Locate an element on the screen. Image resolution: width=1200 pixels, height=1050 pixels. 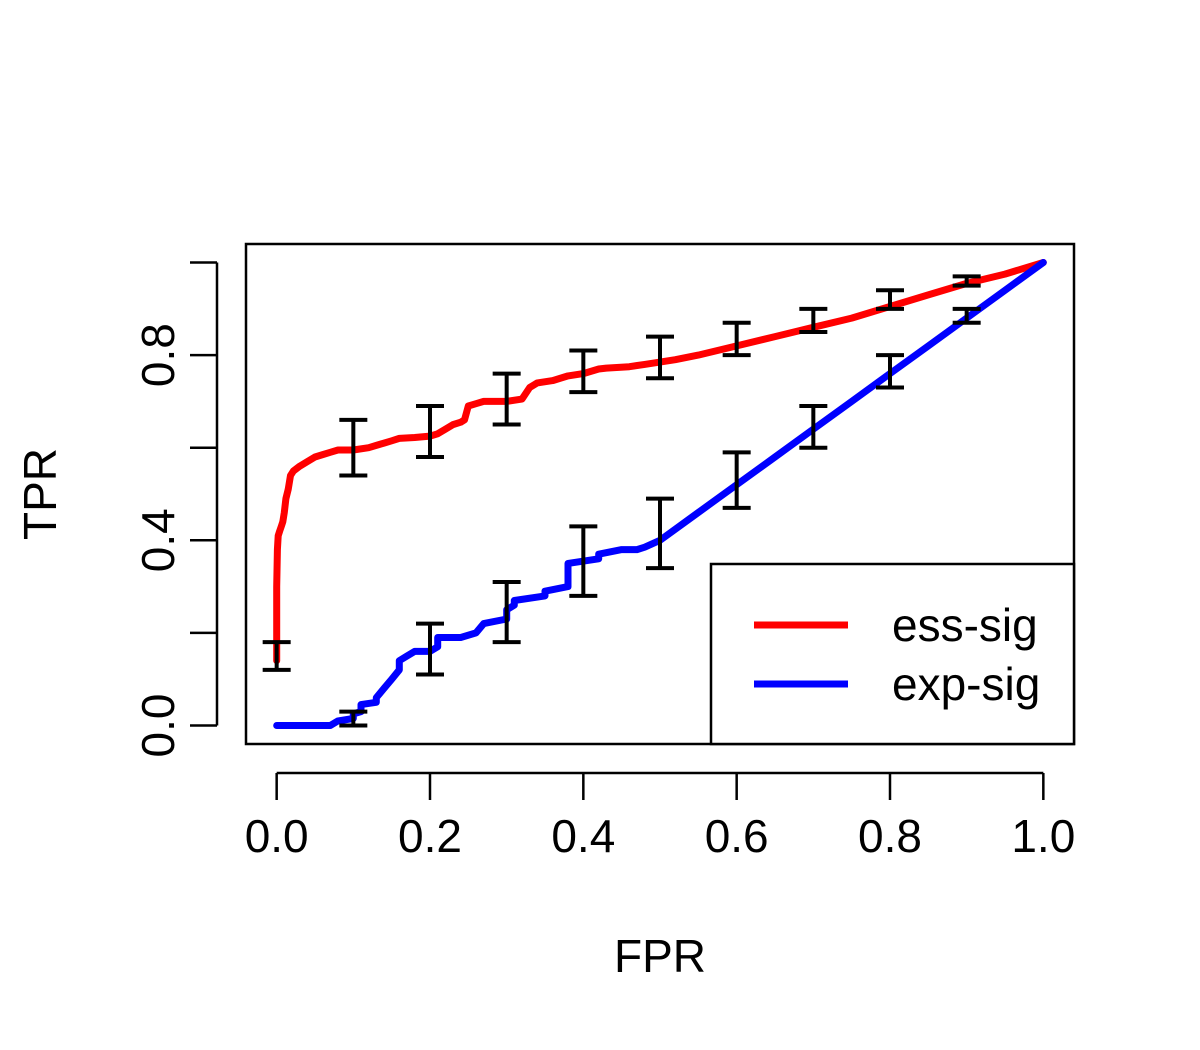
x-tick-label: 0.8 is located at coordinates (890, 836).